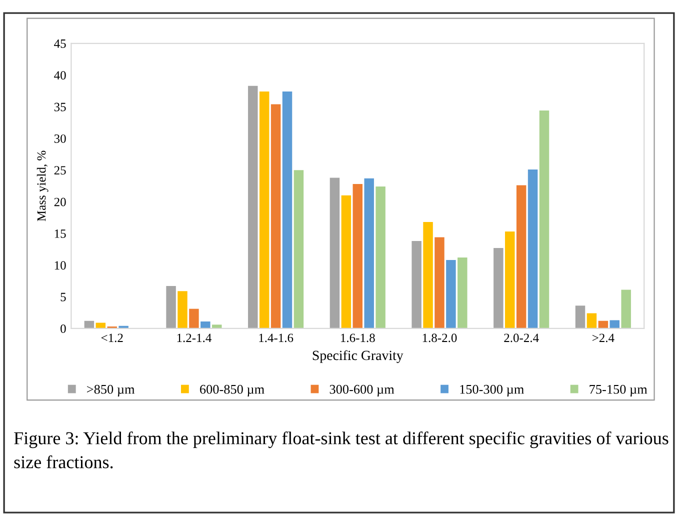 The height and width of the screenshot is (523, 678). What do you see at coordinates (358, 338) in the screenshot?
I see `x-tick-label: 1.6-1.8` at bounding box center [358, 338].